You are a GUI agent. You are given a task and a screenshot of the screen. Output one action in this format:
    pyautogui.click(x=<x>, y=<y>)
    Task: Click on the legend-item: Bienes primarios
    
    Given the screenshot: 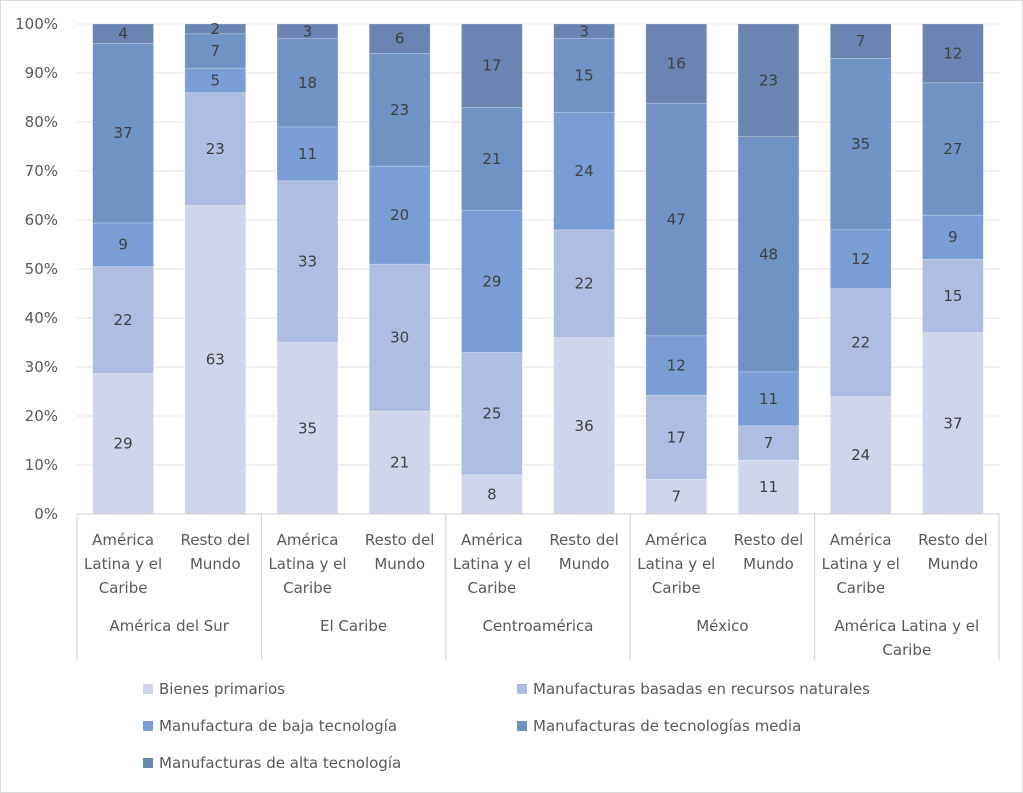 What is the action you would take?
    pyautogui.click(x=214, y=689)
    